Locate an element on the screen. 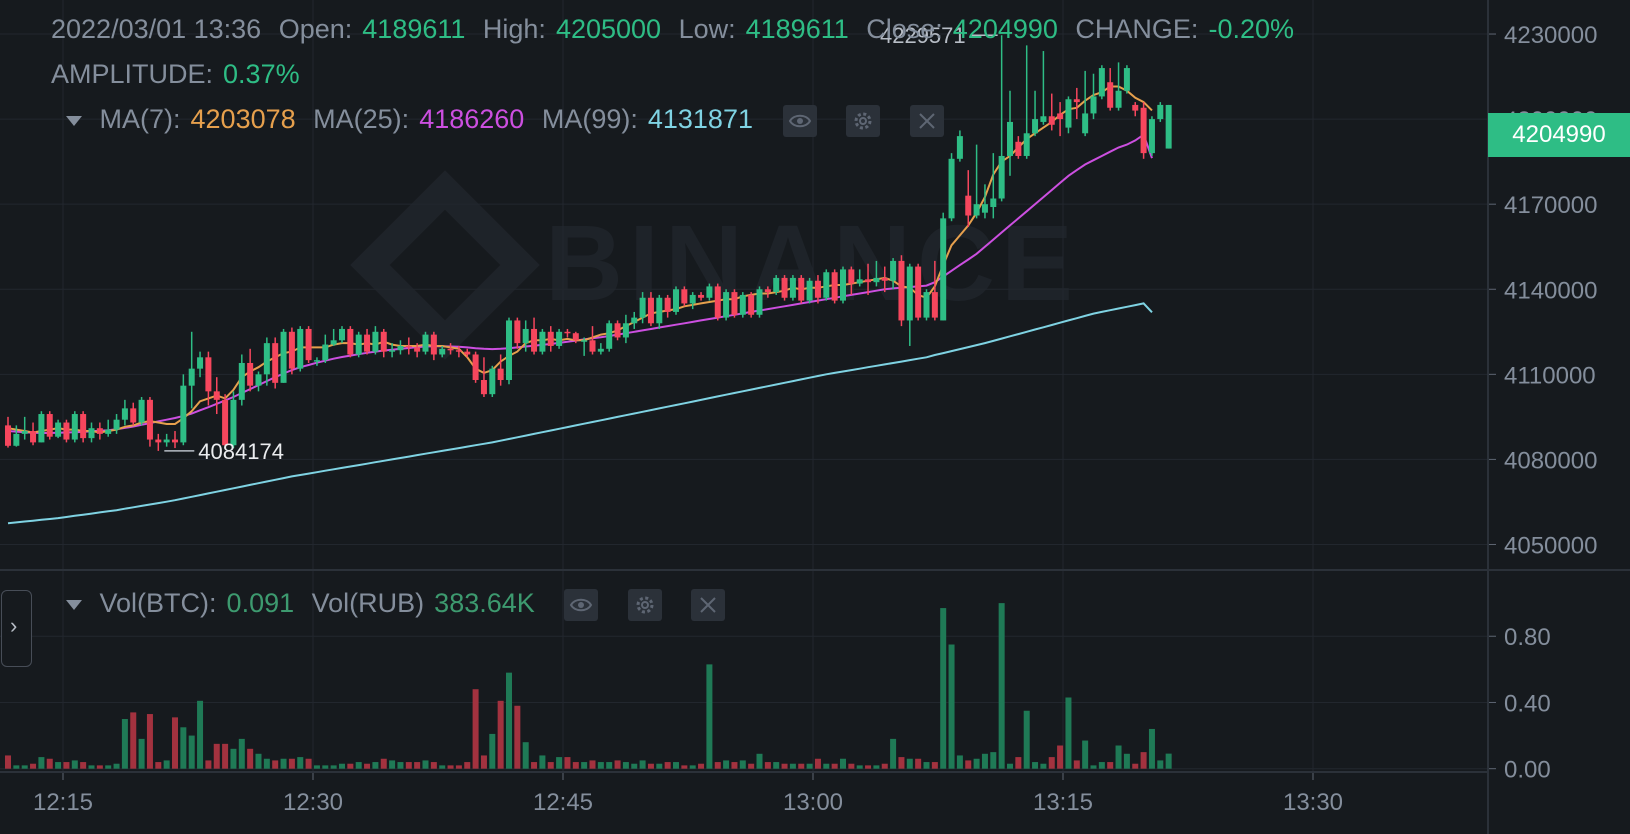 This screenshot has width=1630, height=834. ma-visibility-eye-icon is located at coordinates (799, 120).